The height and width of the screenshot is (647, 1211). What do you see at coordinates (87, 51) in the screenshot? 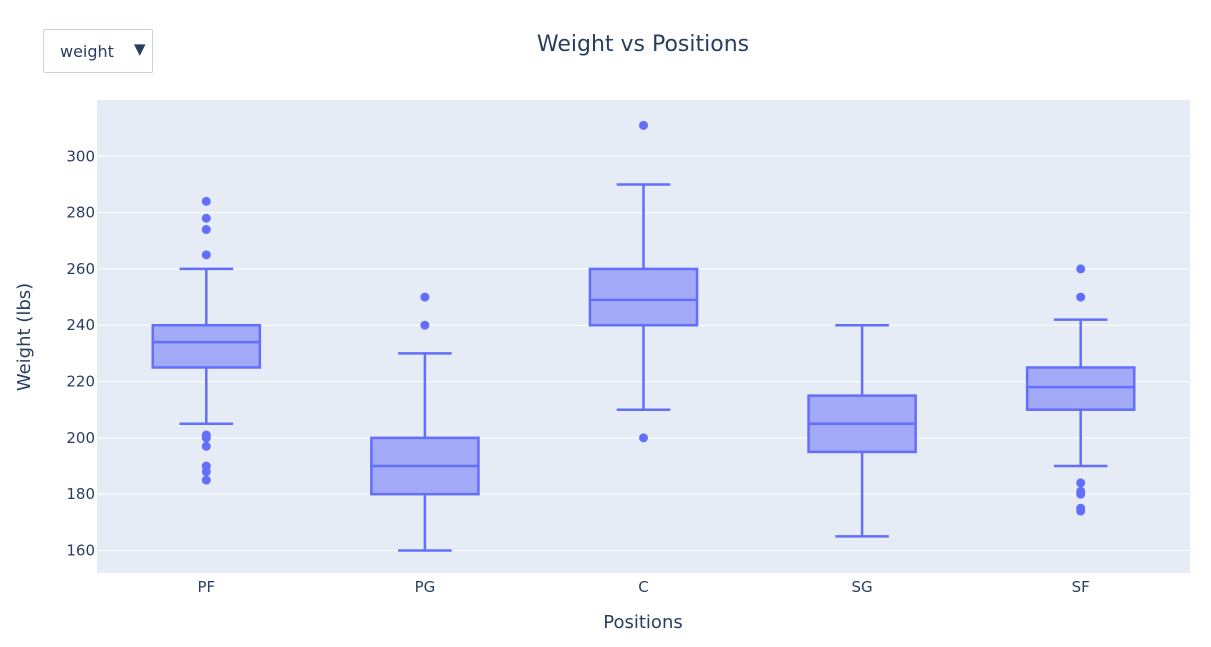
I see `dropdown-selected-value: weight` at bounding box center [87, 51].